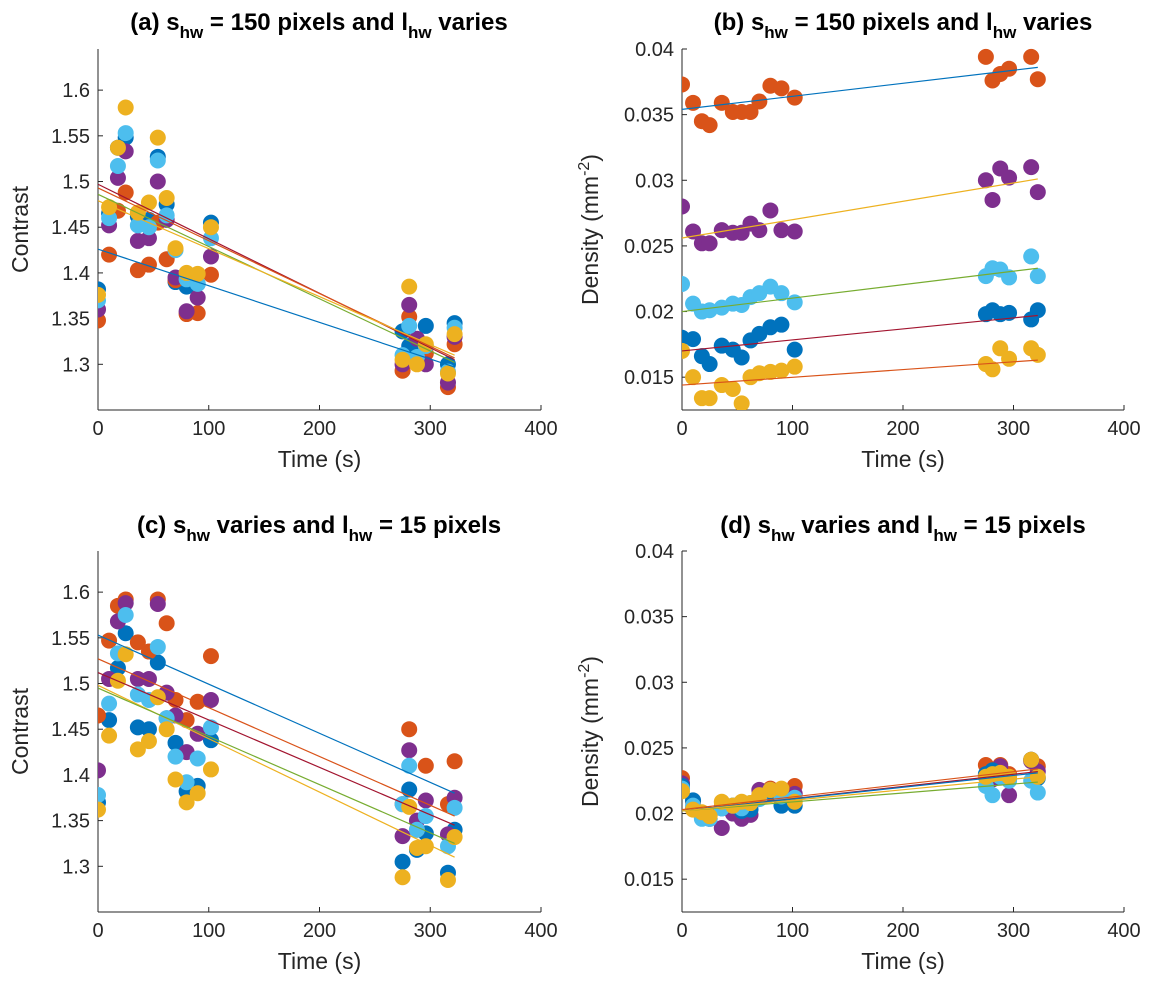  Describe the element at coordinates (649, 749) in the screenshot. I see `y-tick-label: 0.025` at that location.